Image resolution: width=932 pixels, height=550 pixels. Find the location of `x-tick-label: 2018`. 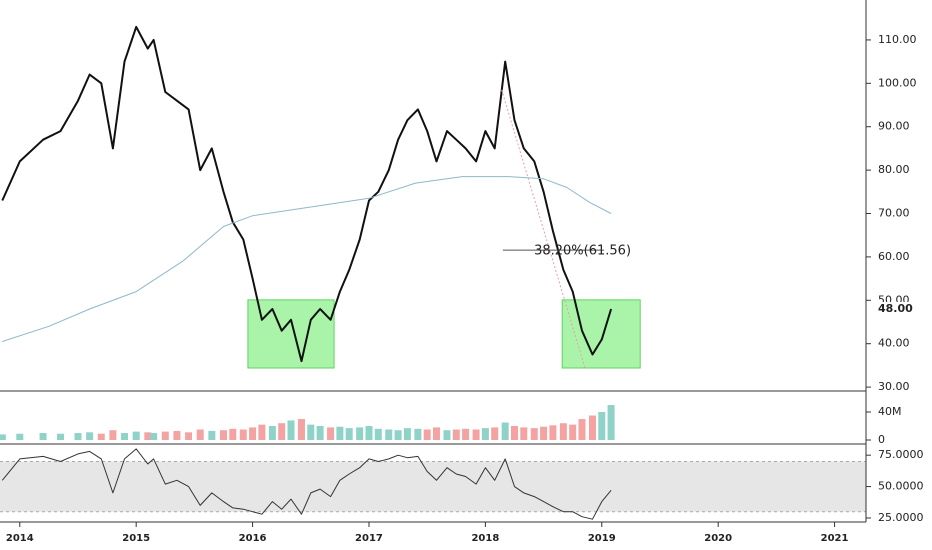

x-tick-label: 2018 is located at coordinates (485, 538).